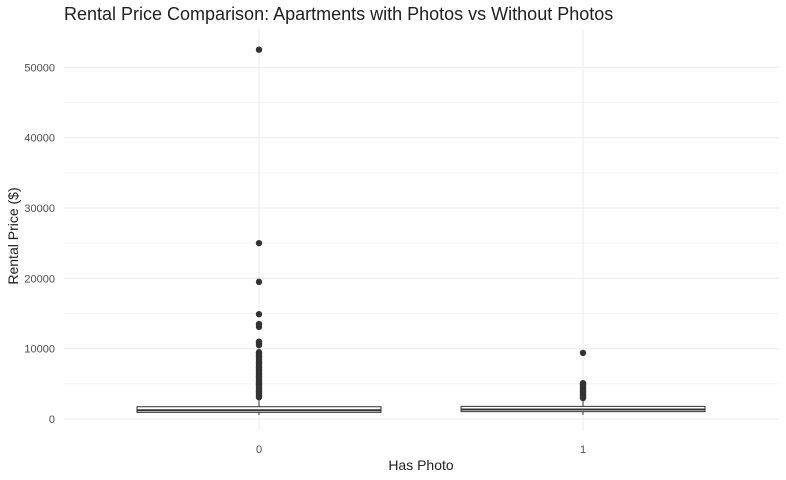 The width and height of the screenshot is (786, 480). What do you see at coordinates (583, 450) in the screenshot?
I see `x-tick-label: 1` at bounding box center [583, 450].